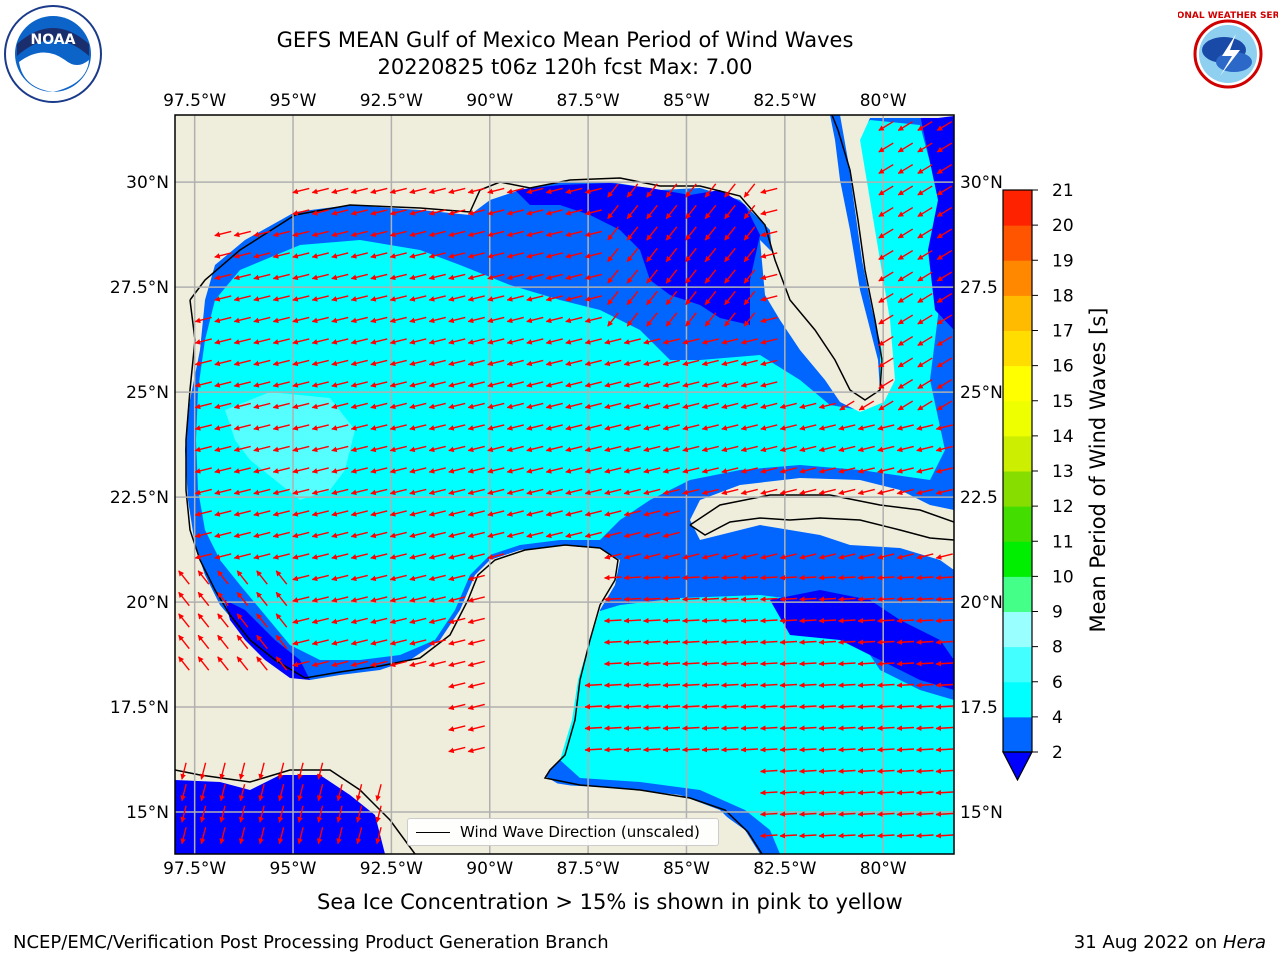  I want to click on lat-tick-left: 25°N, so click(147, 393).